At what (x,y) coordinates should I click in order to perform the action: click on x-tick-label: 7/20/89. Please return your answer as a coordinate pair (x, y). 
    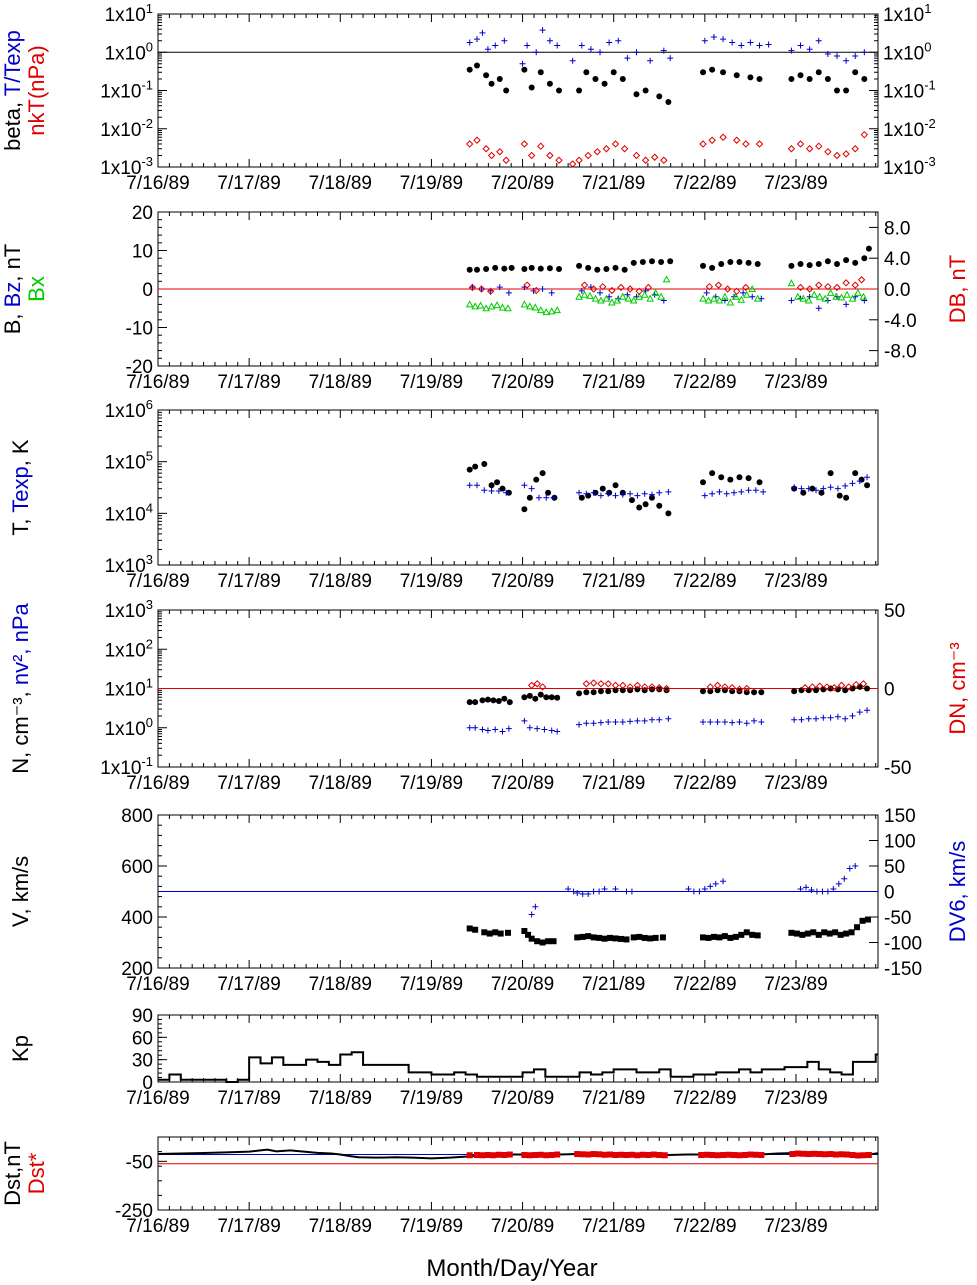
    Looking at the image, I should click on (522, 1226).